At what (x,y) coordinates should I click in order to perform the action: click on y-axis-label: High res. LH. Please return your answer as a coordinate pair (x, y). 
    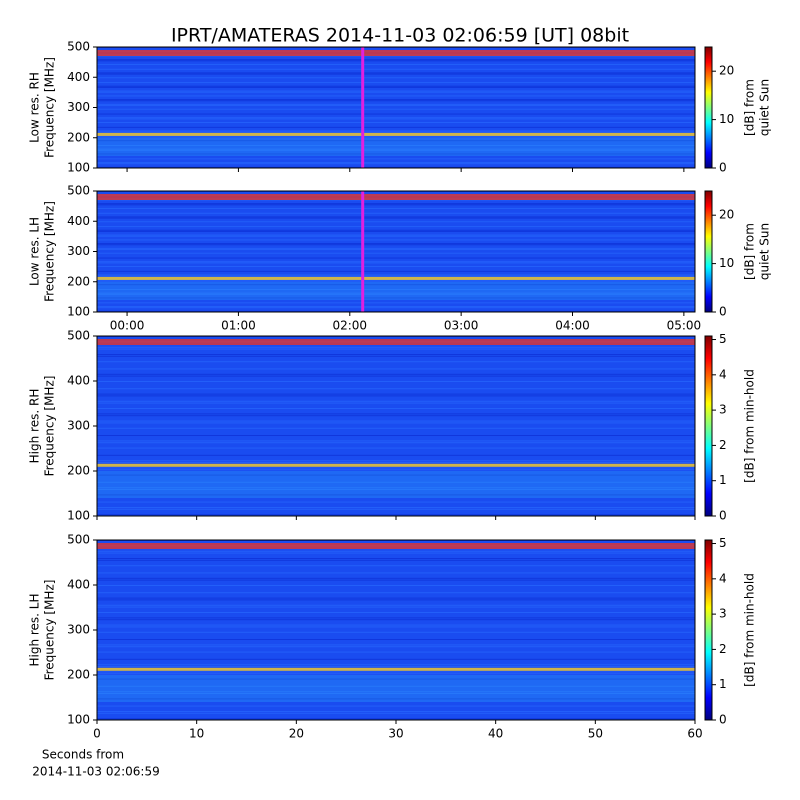
    Looking at the image, I should click on (35, 629).